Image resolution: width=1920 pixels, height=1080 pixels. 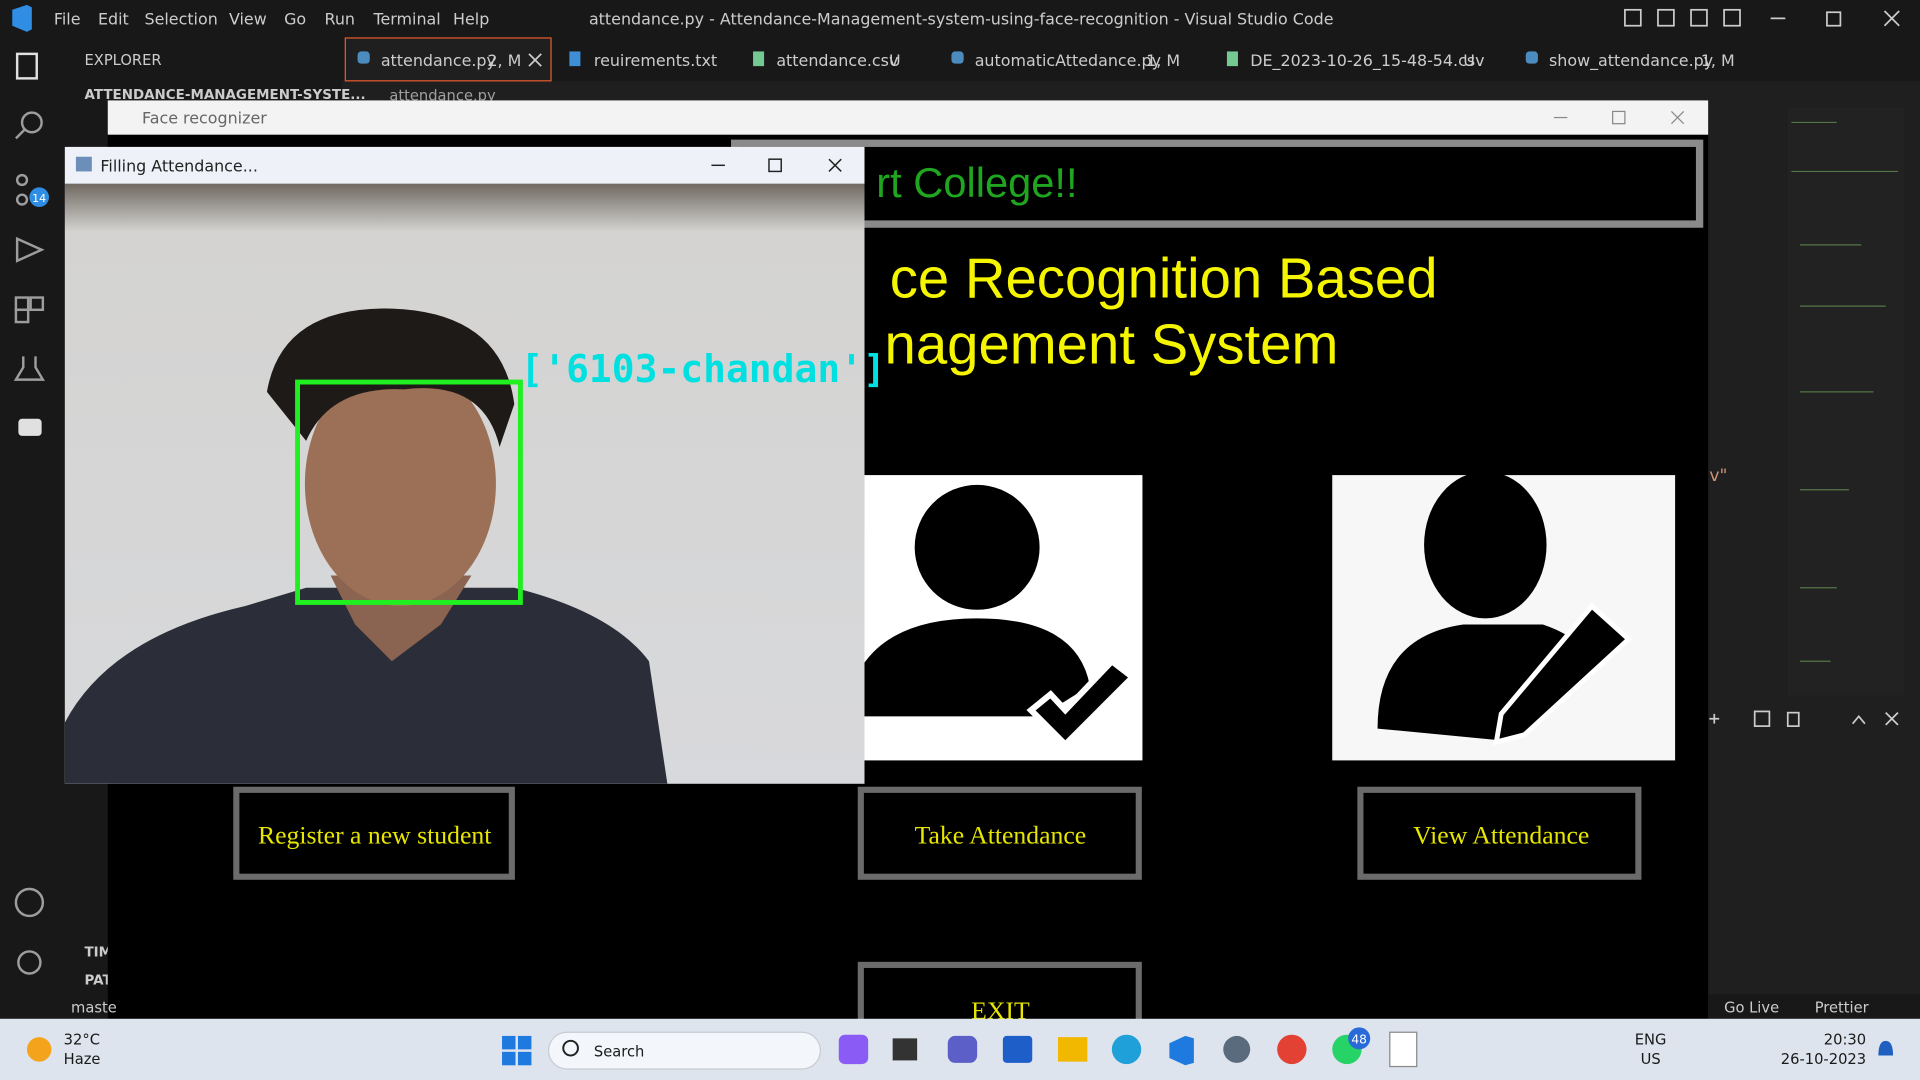 I want to click on tab-bar, so click(x=1130, y=58).